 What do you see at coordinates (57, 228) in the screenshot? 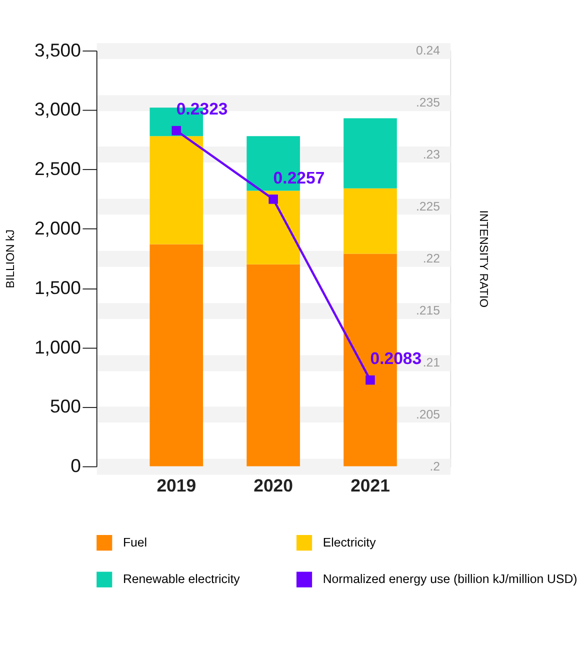
I see `y-tick-label: 2,000` at bounding box center [57, 228].